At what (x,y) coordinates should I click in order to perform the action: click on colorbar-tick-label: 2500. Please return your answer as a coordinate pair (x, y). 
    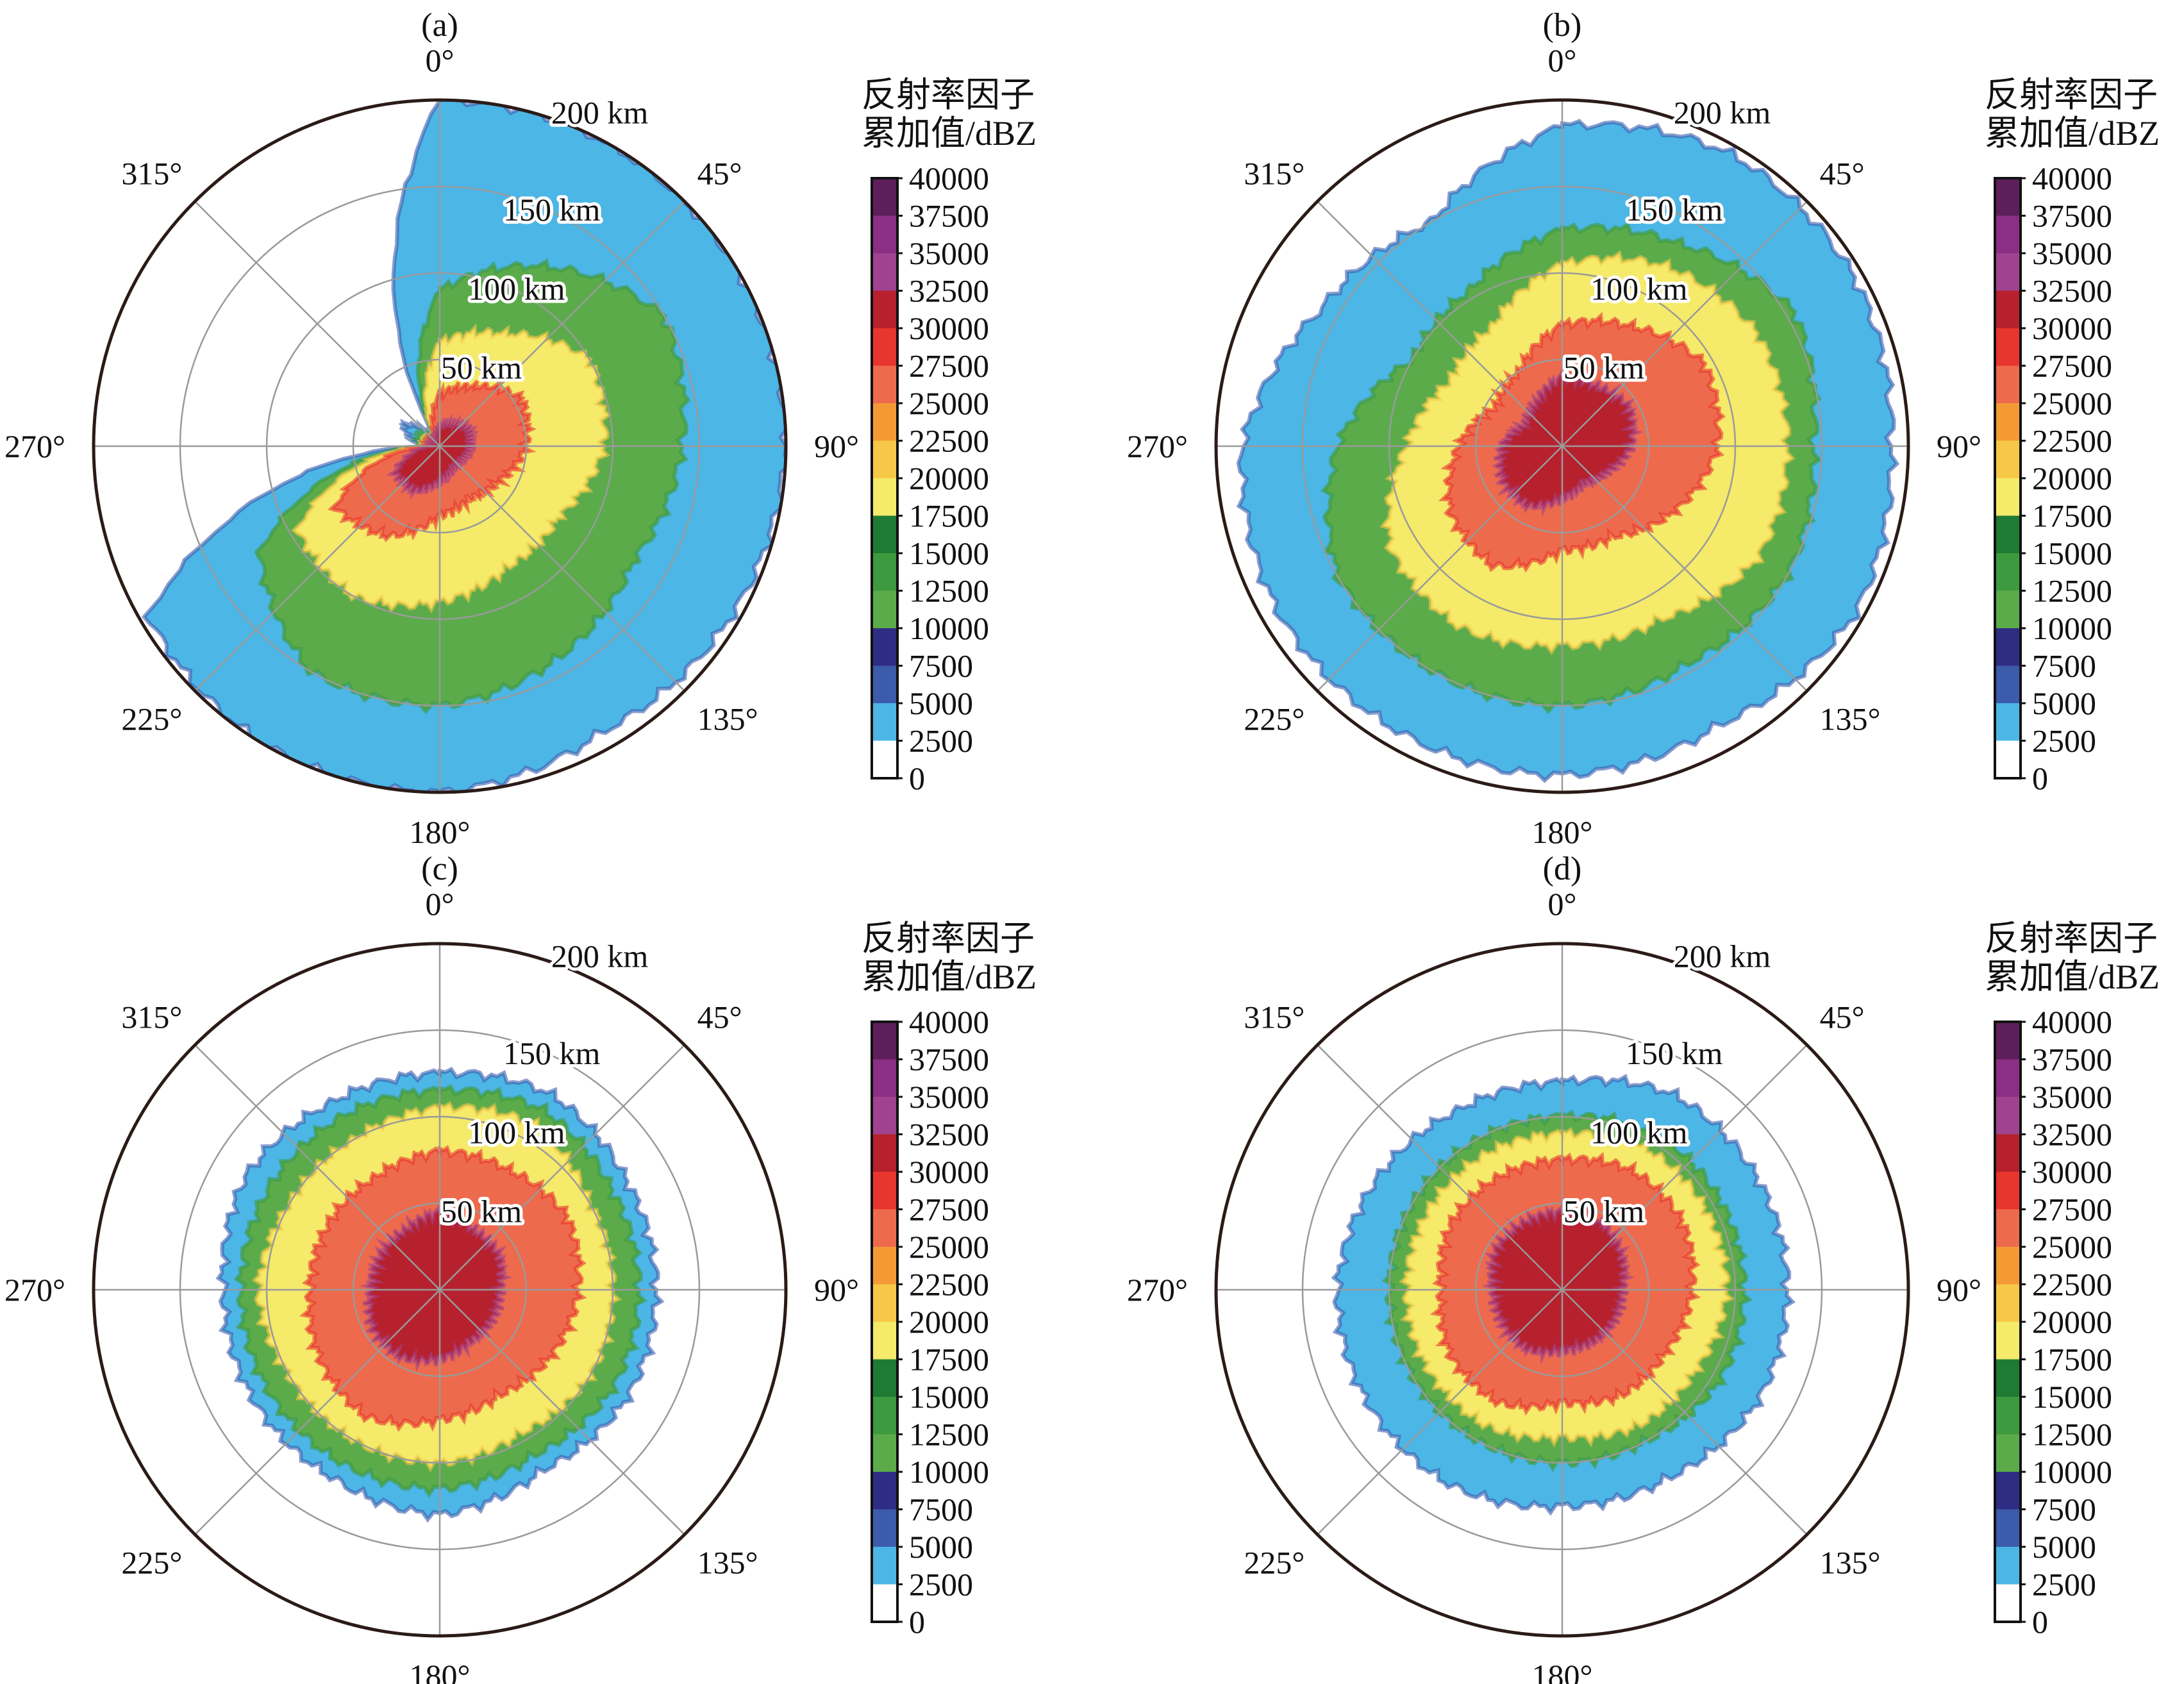
    Looking at the image, I should click on (941, 741).